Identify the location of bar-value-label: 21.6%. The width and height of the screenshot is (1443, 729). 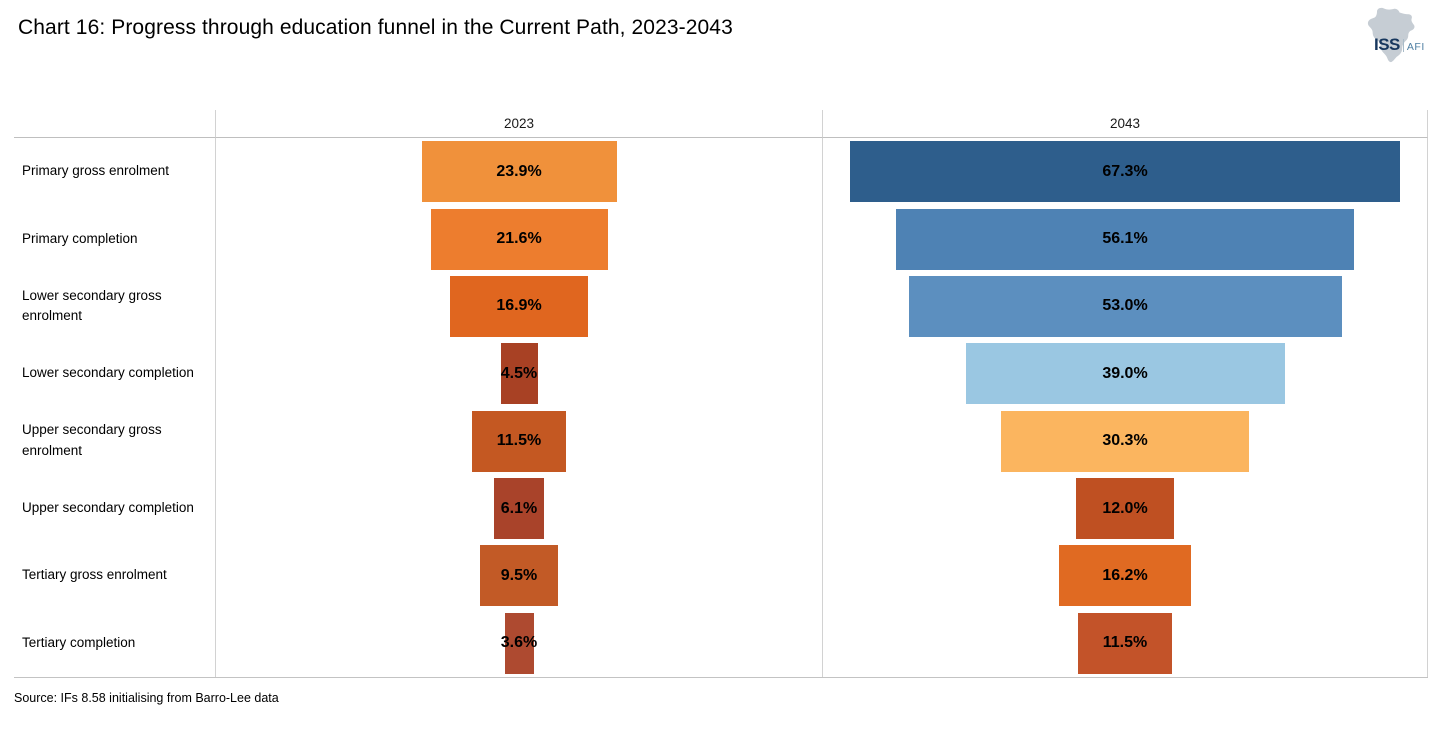
(519, 239).